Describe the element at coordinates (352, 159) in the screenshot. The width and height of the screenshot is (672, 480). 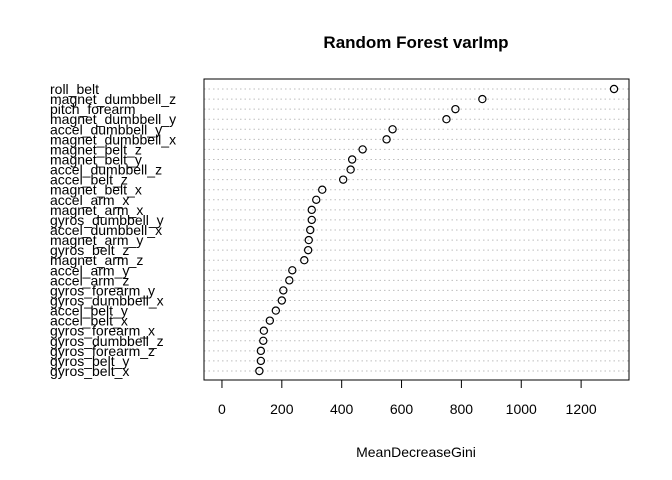
I see `data-point-magnet_belt_y` at that location.